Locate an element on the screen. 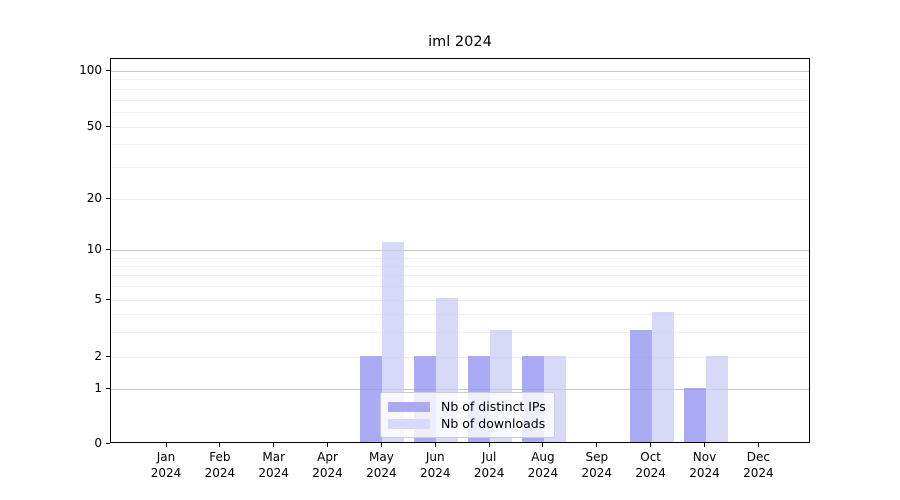  legend: Nb of distinct IPs Nb of downloads is located at coordinates (467, 415).